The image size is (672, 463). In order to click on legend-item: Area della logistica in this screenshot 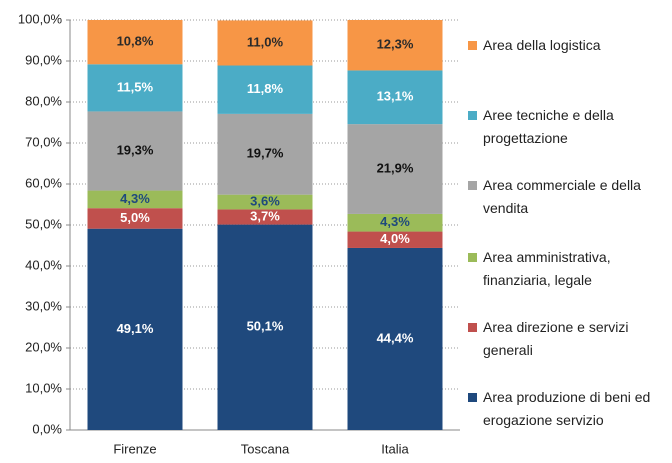, I will do `click(568, 45)`.